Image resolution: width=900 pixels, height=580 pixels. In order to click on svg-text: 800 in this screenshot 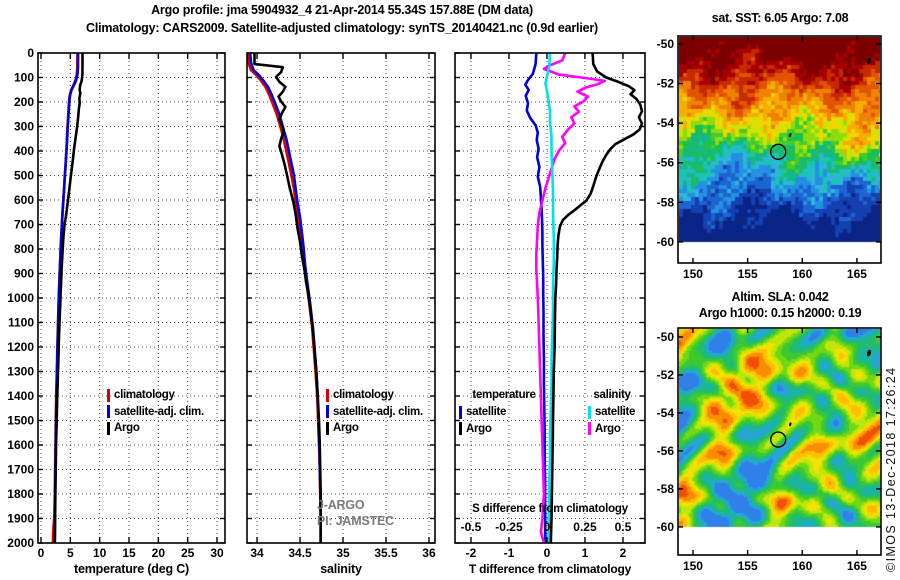, I will do `click(24, 249)`.